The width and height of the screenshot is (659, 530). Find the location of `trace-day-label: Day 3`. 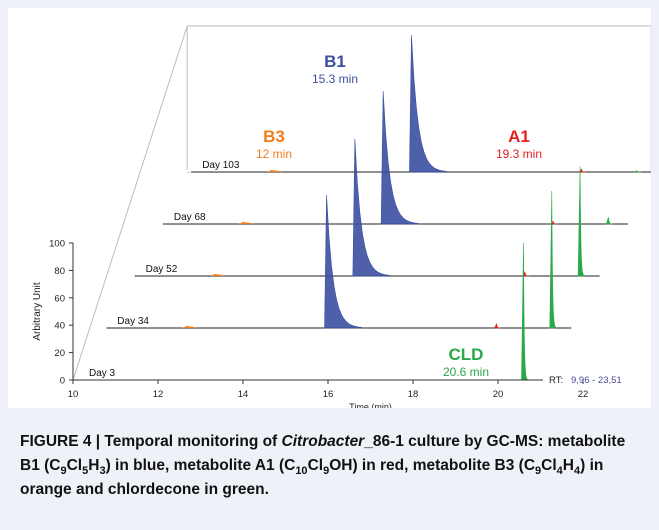

trace-day-label: Day 3 is located at coordinates (102, 373).